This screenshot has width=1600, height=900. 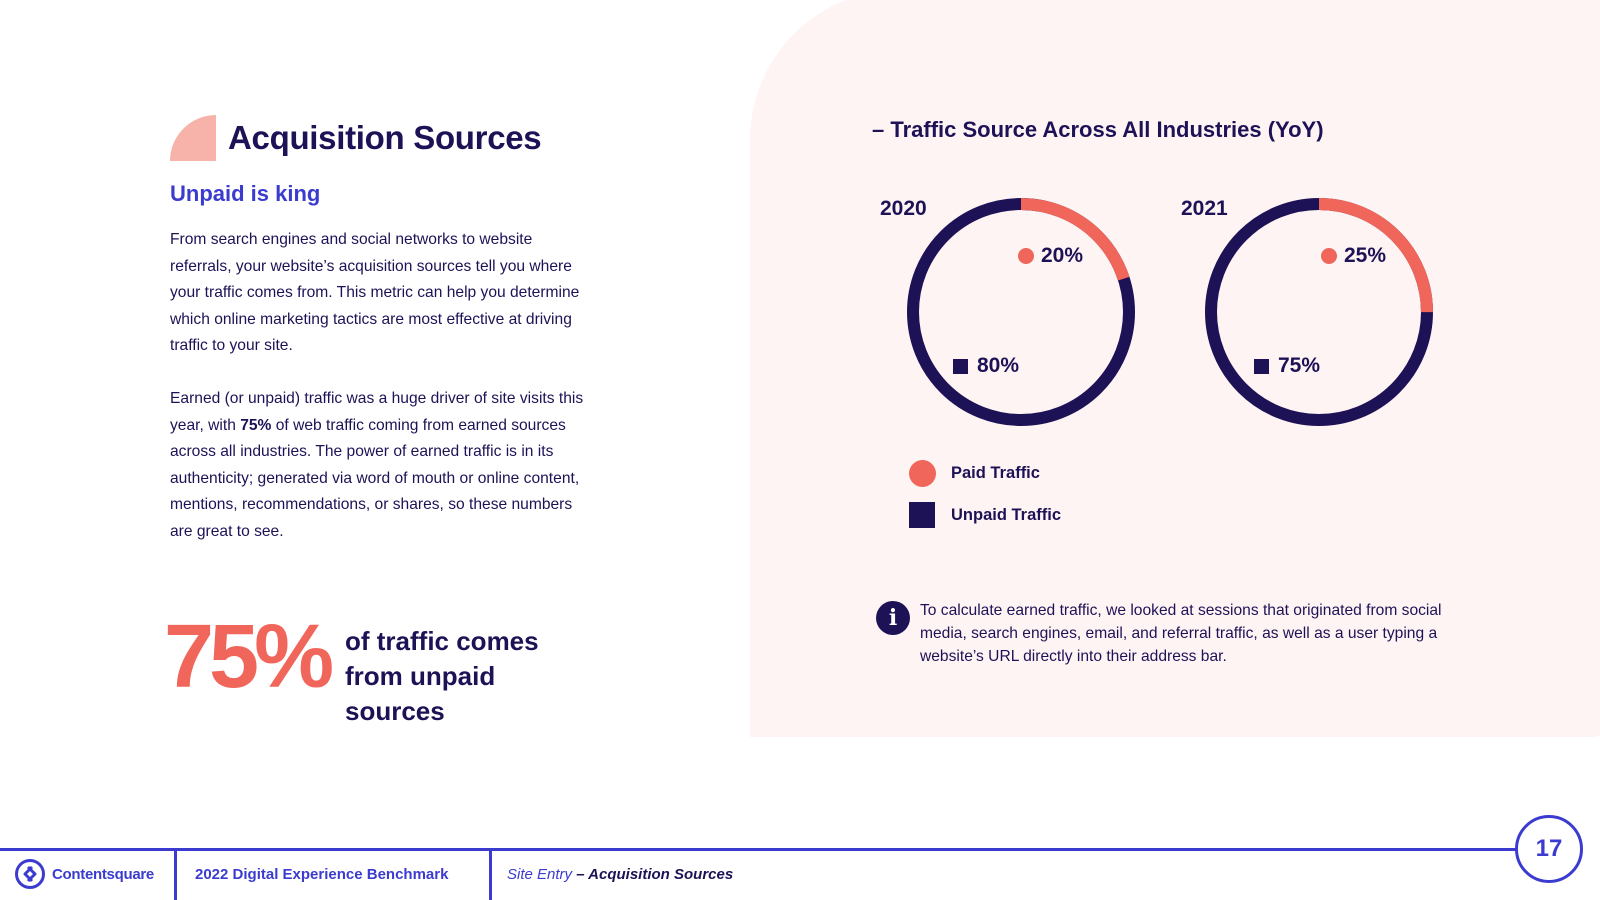 I want to click on legend-label: Unpaid Traffic, so click(x=1006, y=514).